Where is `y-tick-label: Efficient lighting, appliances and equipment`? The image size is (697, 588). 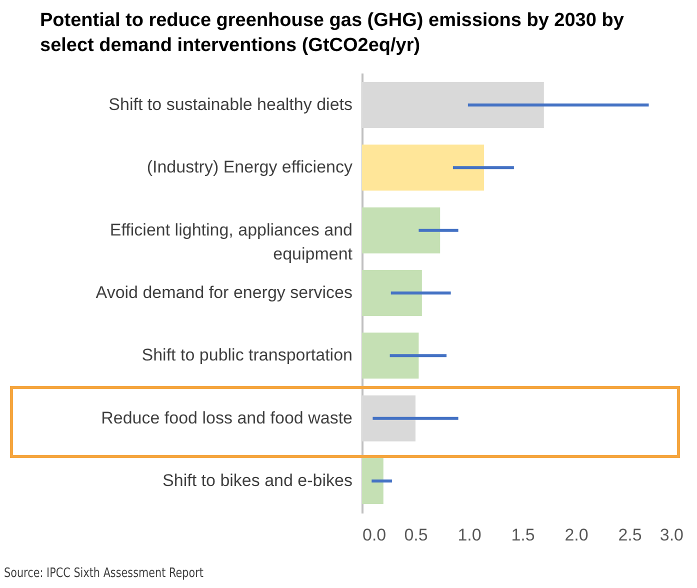 y-tick-label: Efficient lighting, appliances and equipment is located at coordinates (231, 242).